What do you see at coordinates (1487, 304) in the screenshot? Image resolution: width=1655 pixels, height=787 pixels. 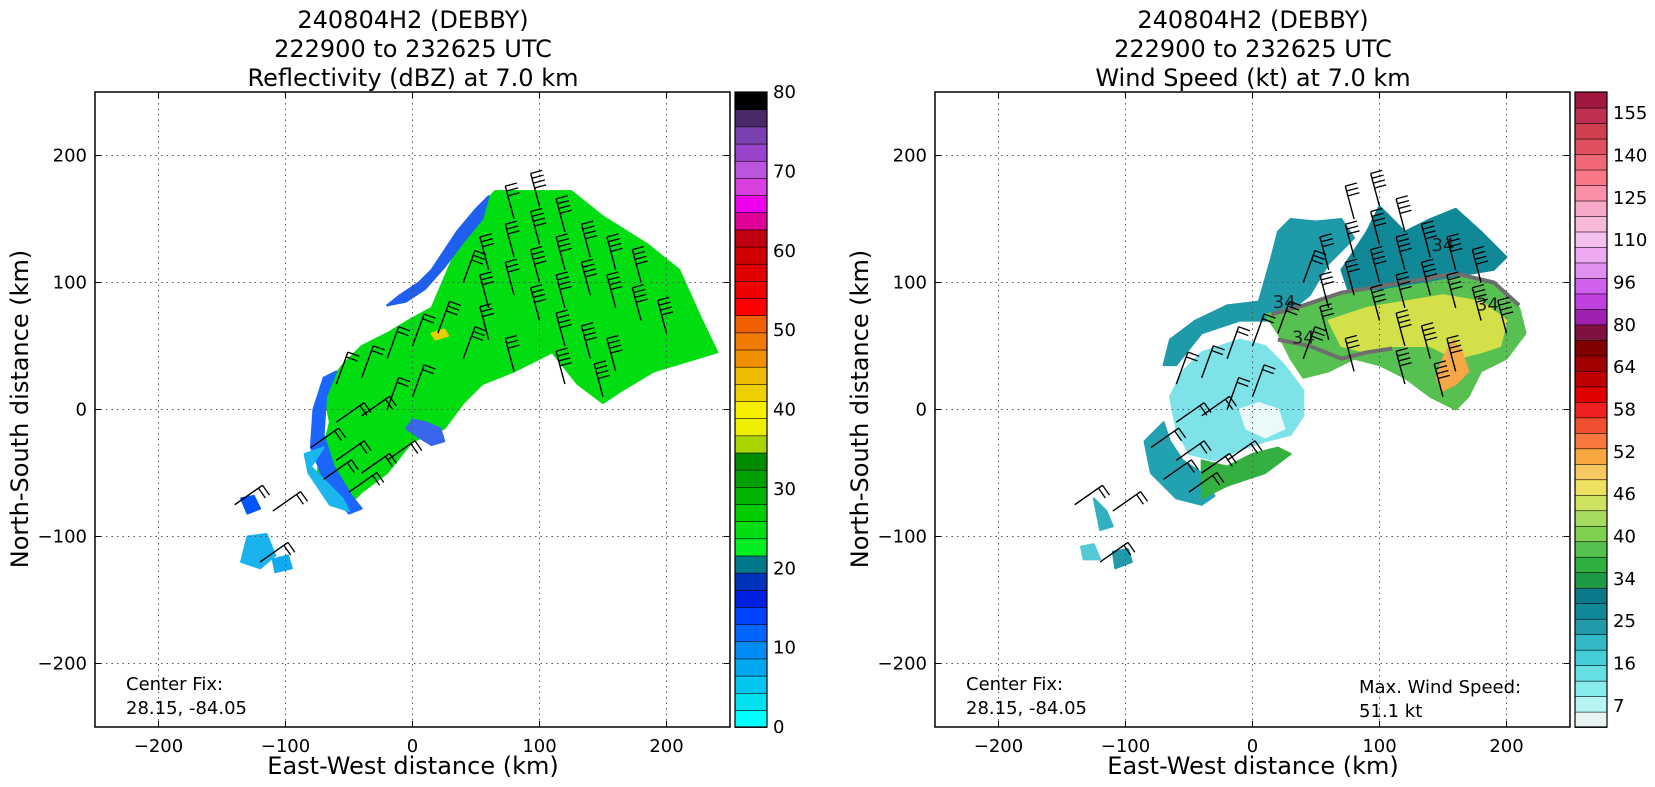 I see `contour-label: 34` at bounding box center [1487, 304].